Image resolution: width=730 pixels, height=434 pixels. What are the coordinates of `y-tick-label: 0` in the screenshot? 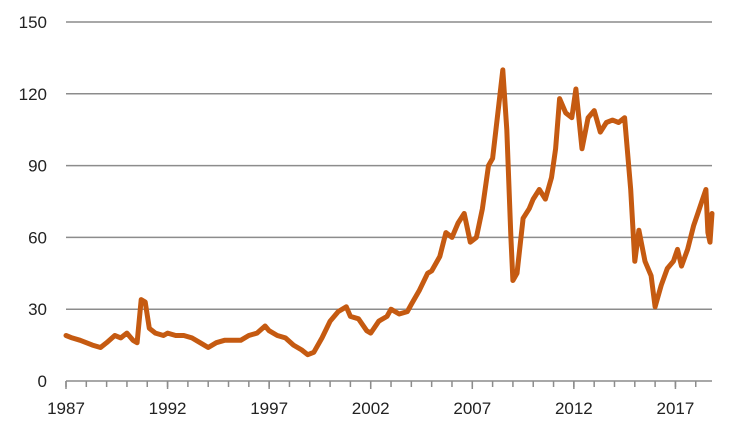 It's located at (42, 381).